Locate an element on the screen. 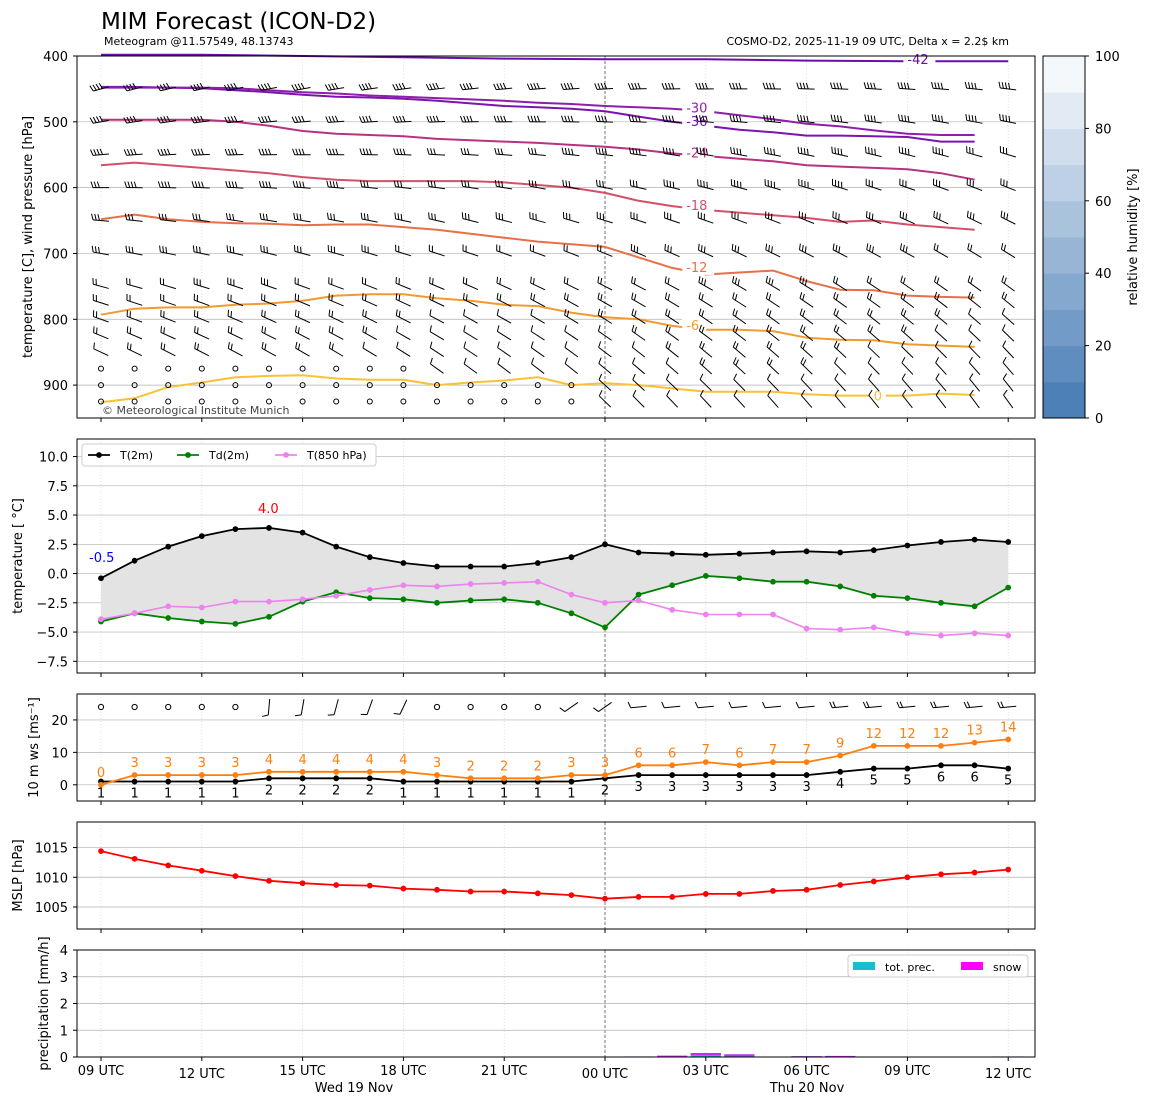  temperature-y-tick-label: 10.0 is located at coordinates (53, 458).